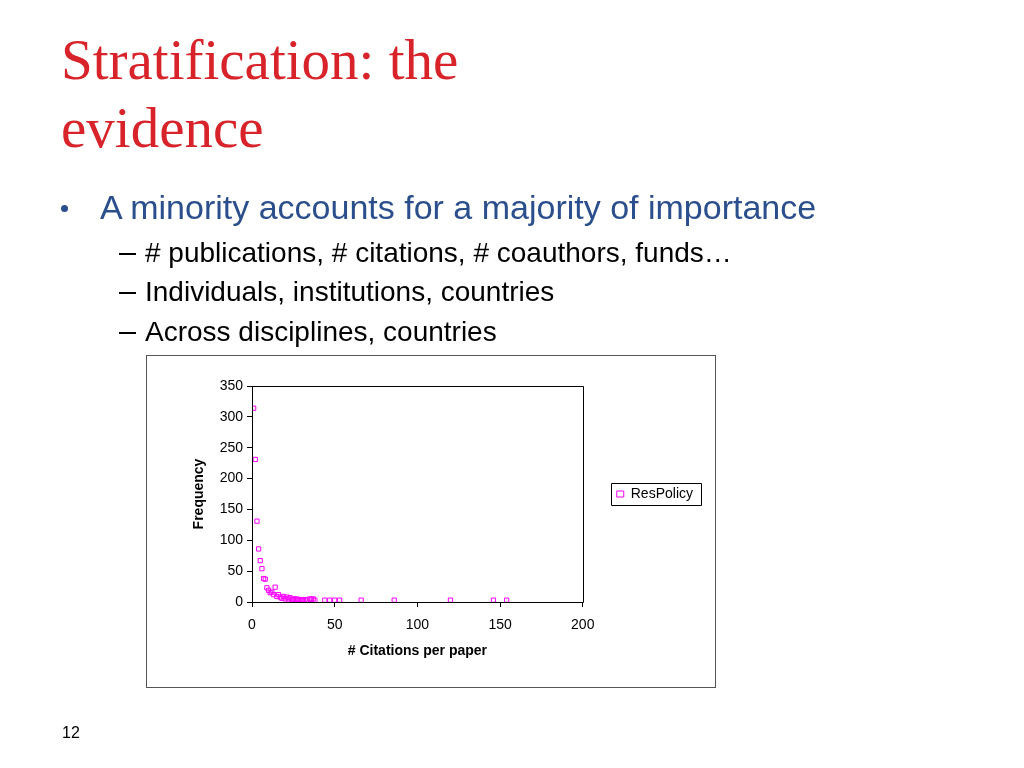 This screenshot has width=1024, height=768. Describe the element at coordinates (321, 332) in the screenshot. I see `text: Across disciplines, countries` at that location.